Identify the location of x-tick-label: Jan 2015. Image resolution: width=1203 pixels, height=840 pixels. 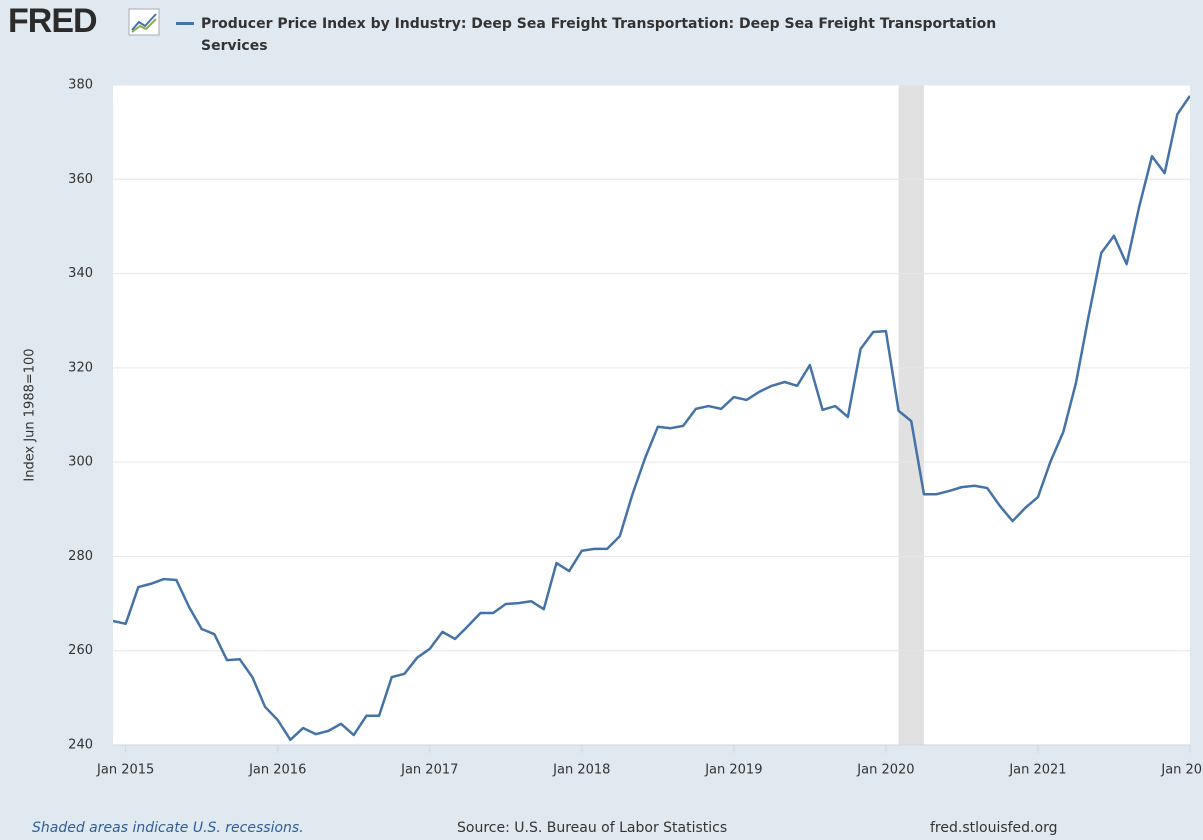
(125, 770).